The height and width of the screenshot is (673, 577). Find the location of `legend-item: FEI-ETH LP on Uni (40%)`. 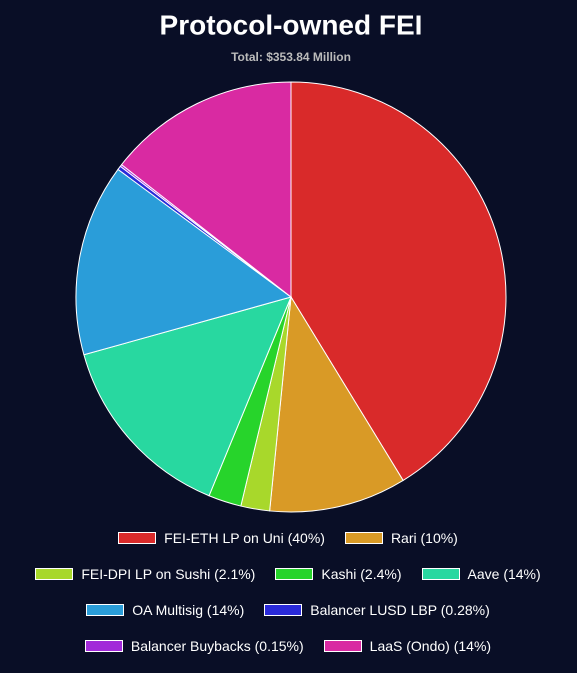

legend-item: FEI-ETH LP on Uni (40%) is located at coordinates (221, 538).